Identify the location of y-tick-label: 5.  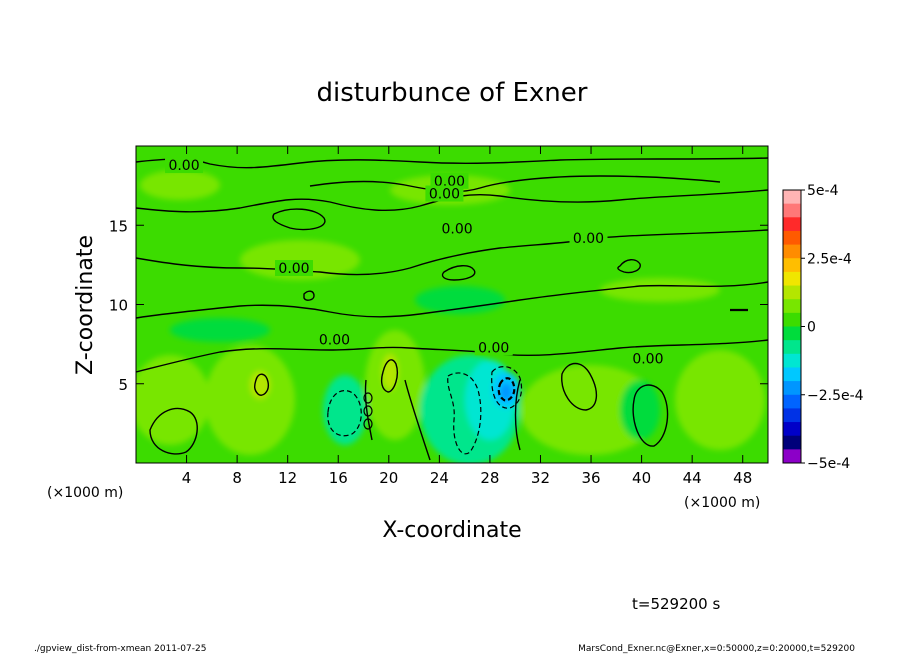
(123, 385).